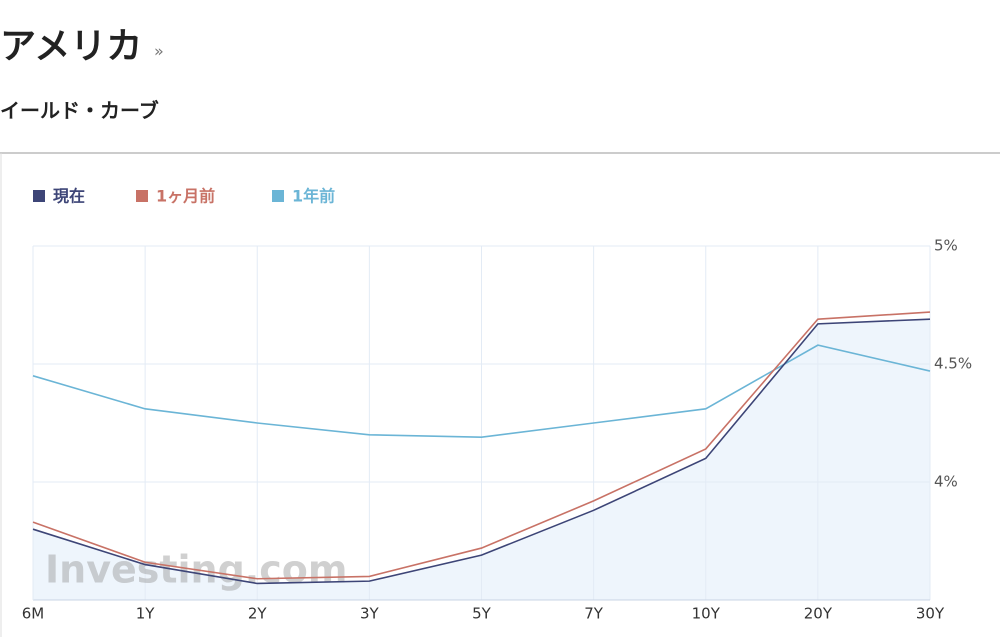 The height and width of the screenshot is (641, 1000). Describe the element at coordinates (146, 614) in the screenshot. I see `x-tick-label: 1Y` at that location.